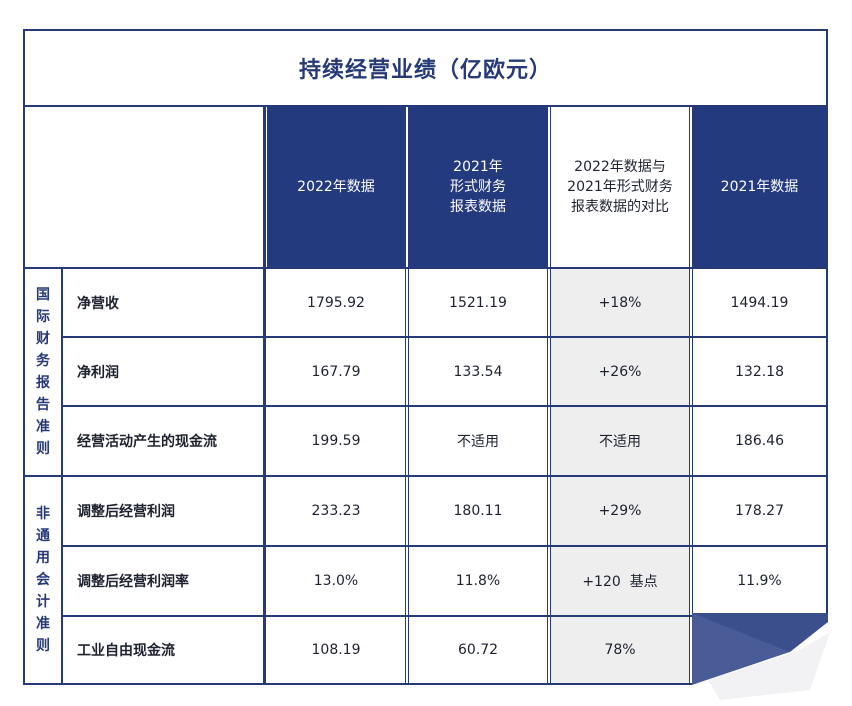 This screenshot has width=852, height=706. Describe the element at coordinates (336, 441) in the screenshot. I see `table-cell: 199.59` at that location.